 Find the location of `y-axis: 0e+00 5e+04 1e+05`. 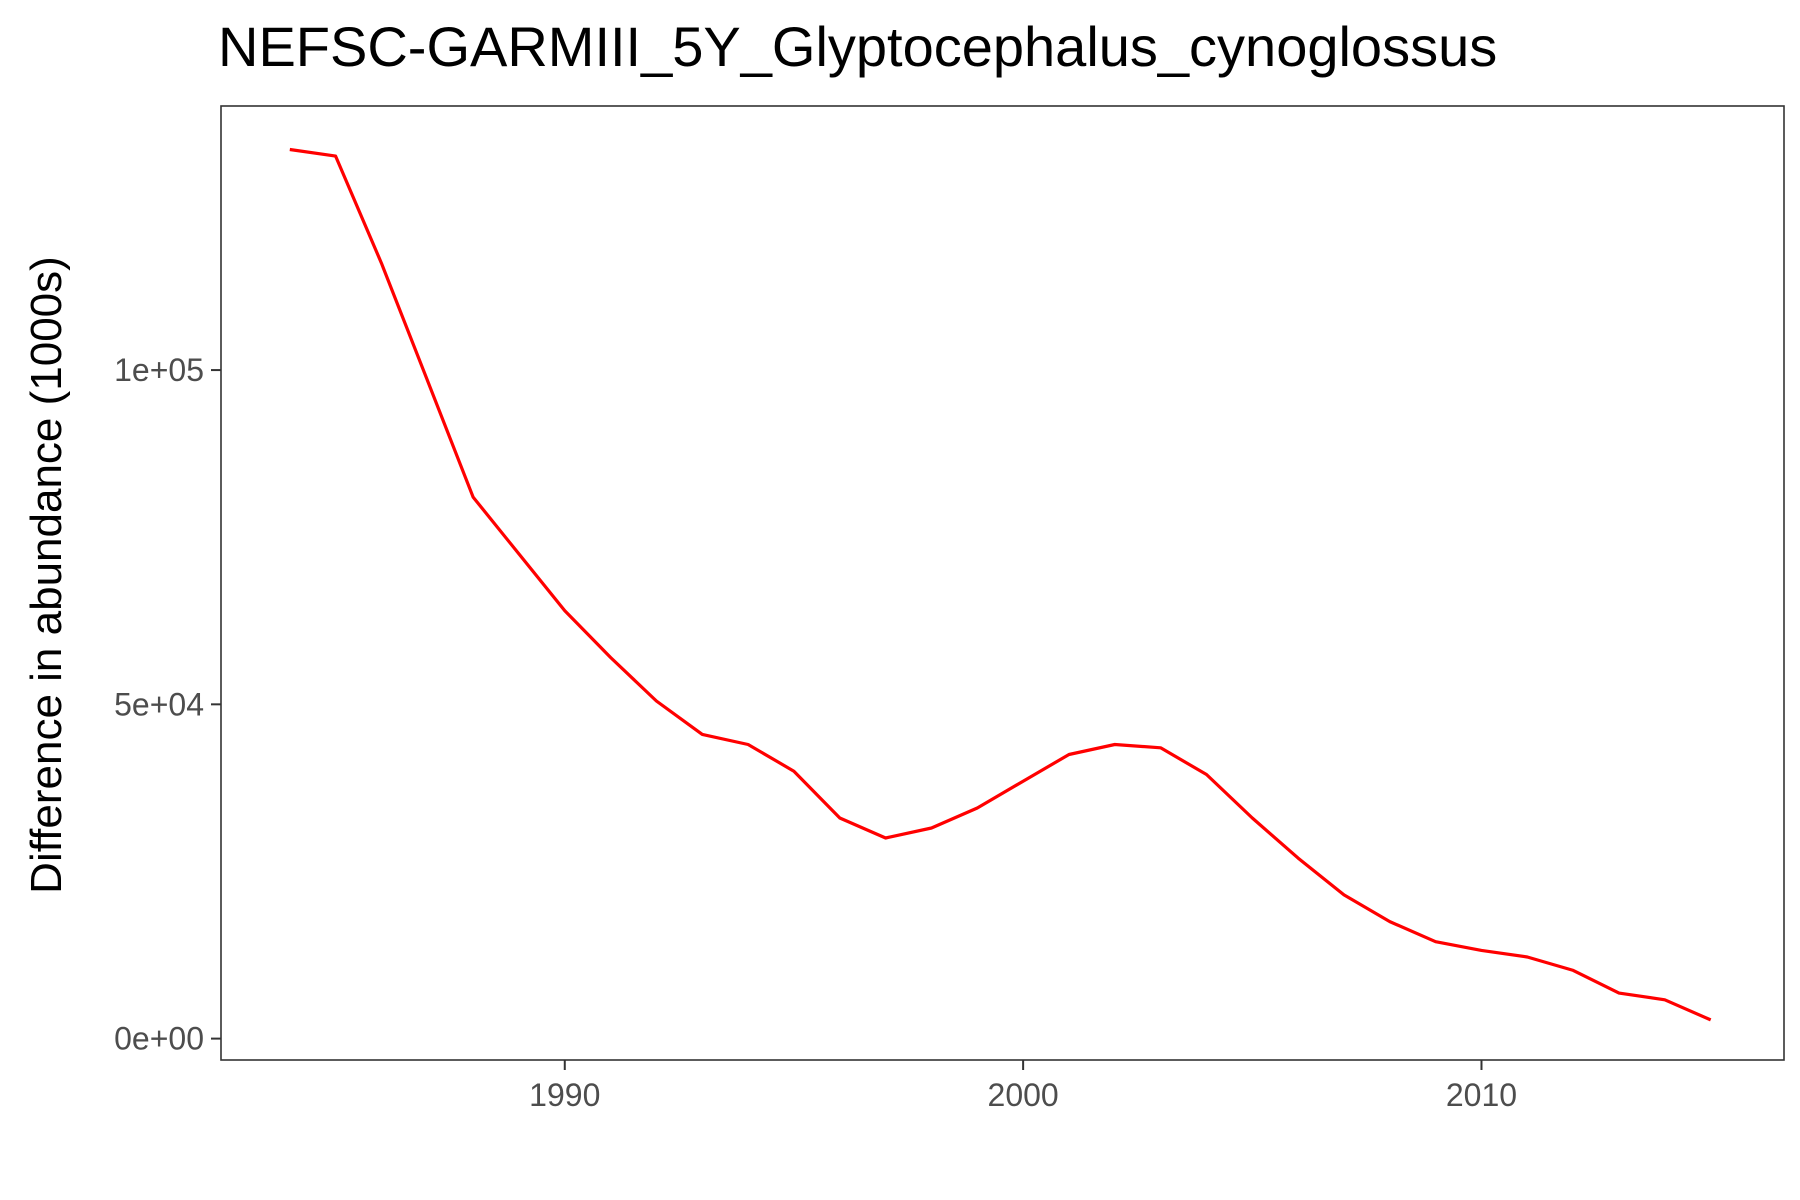

y-axis: 0e+00 5e+04 1e+05 is located at coordinates (167, 704).